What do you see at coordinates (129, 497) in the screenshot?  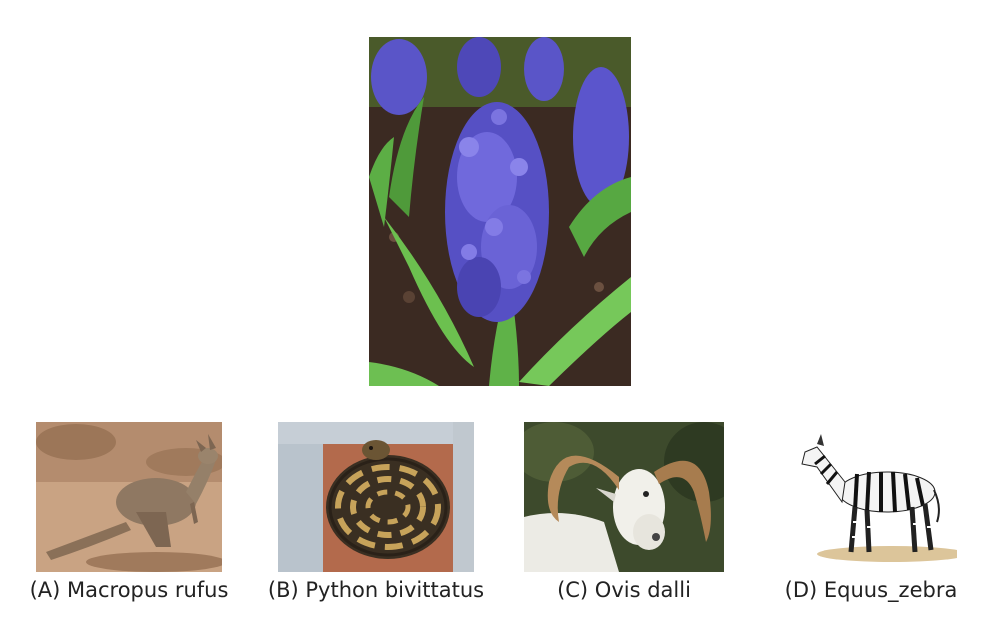 I see `kangaroo-photo` at bounding box center [129, 497].